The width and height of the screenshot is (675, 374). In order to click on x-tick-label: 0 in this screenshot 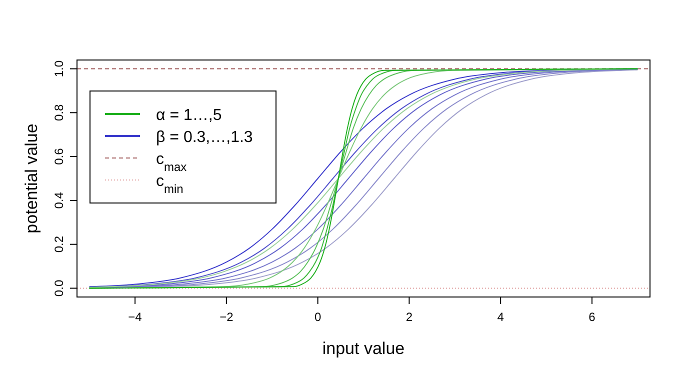, I will do `click(318, 317)`.